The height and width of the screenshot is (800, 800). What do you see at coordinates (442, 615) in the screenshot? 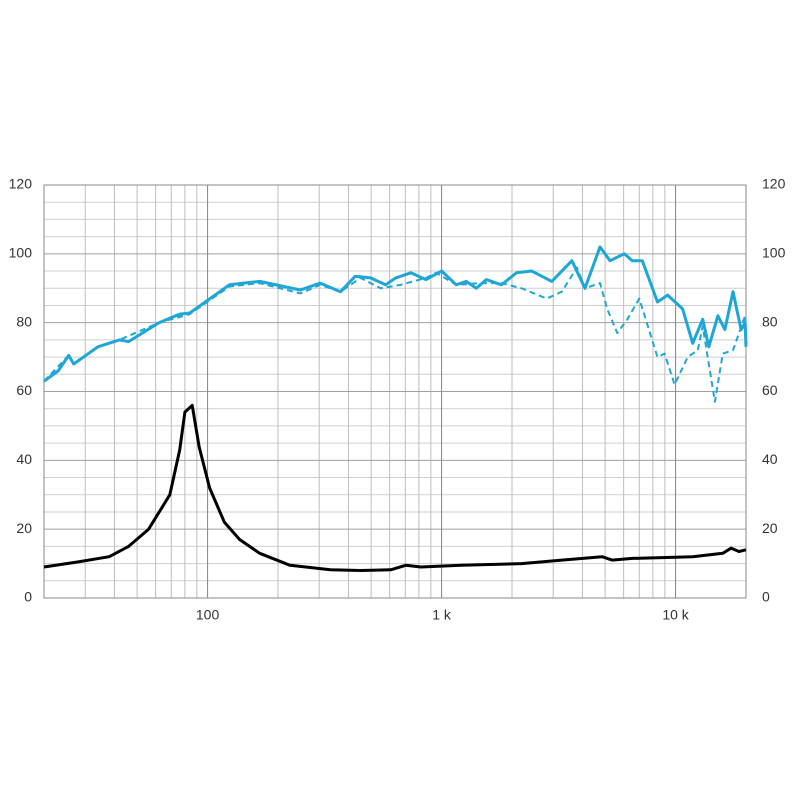
I see `x-tick-label: 1 k` at bounding box center [442, 615].